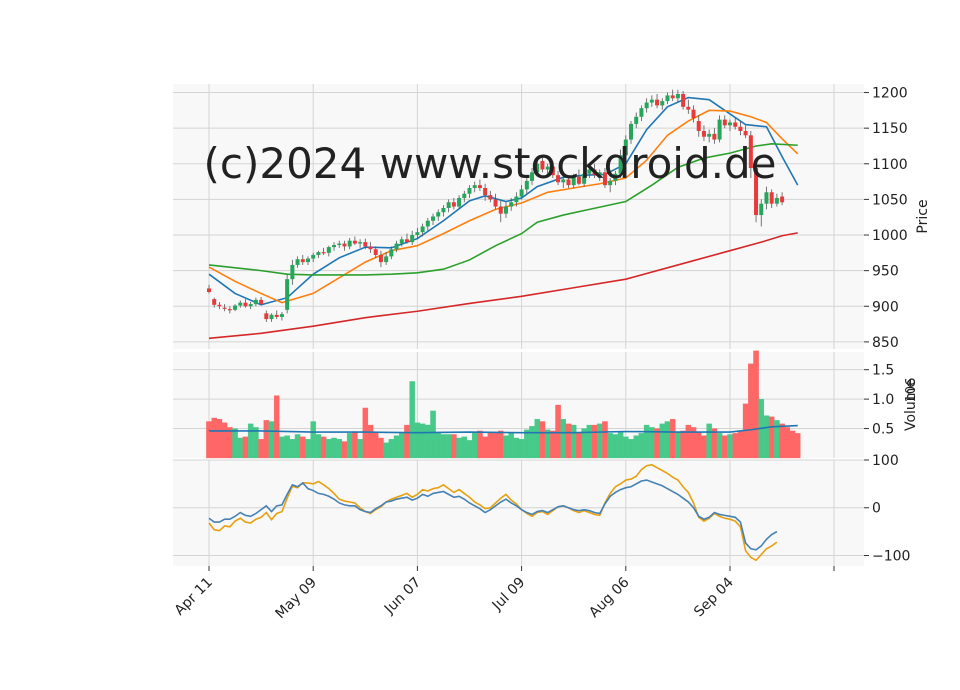 Image resolution: width=960 pixels, height=690 pixels. I want to click on moving-average-line, so click(503, 209).